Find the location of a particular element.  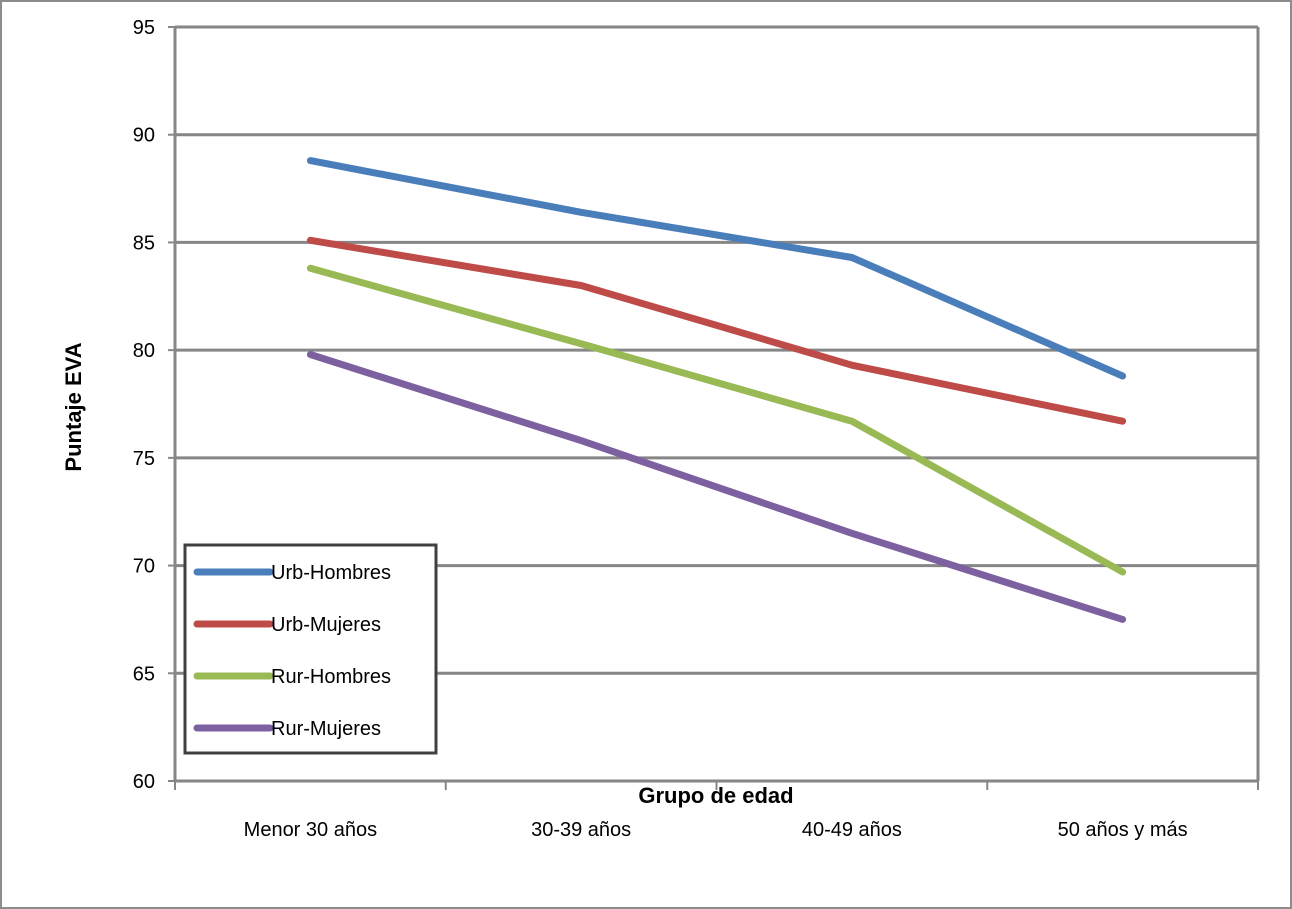

y-tick-labels: 60 65 70 75 80 85 90 95 is located at coordinates (144, 405).